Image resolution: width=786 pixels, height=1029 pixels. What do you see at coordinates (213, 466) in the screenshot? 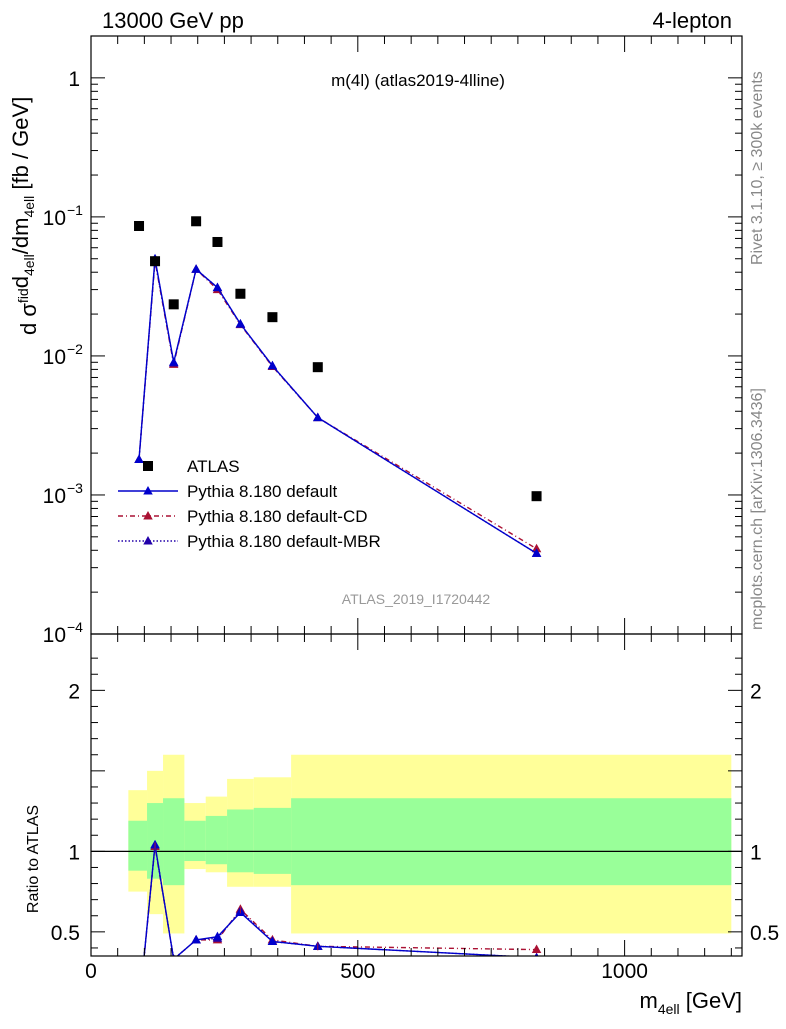
I see `legend-label-data: ATLAS` at bounding box center [213, 466].